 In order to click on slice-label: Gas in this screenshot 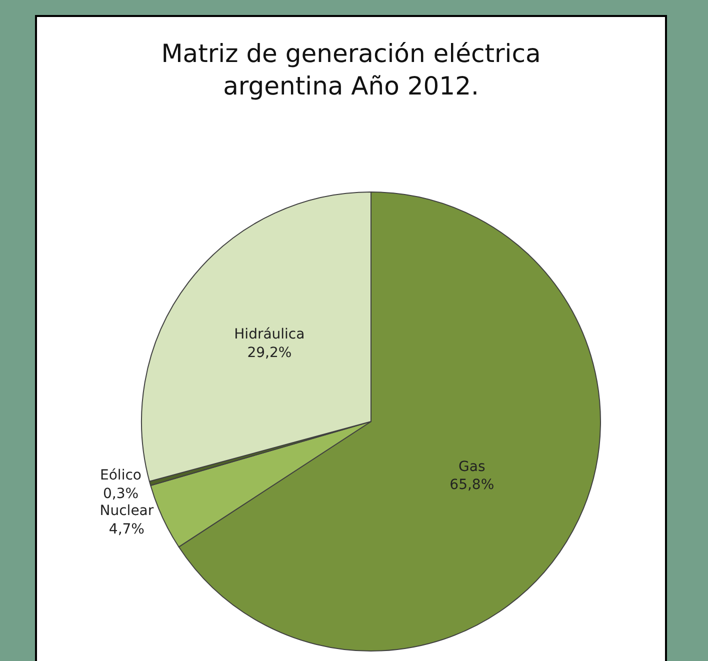, I will do `click(472, 467)`.